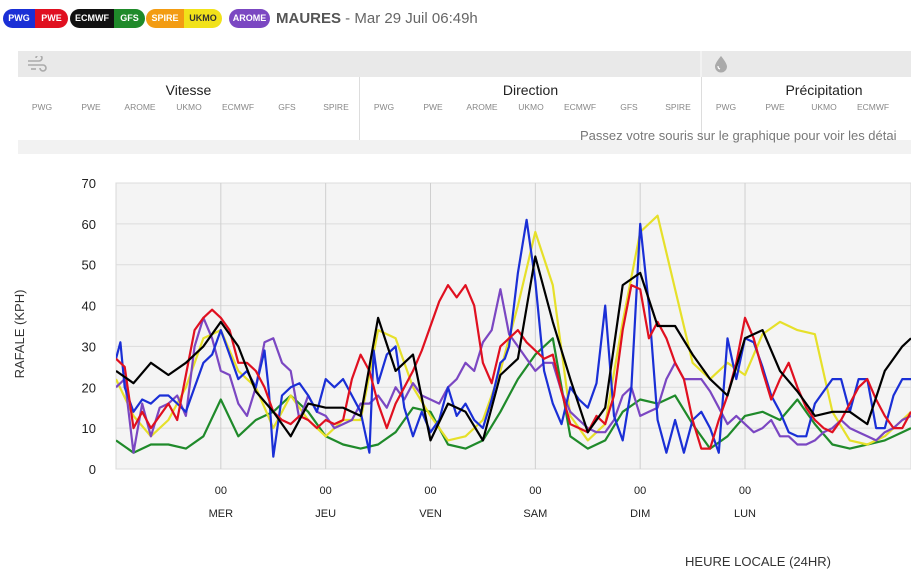 The height and width of the screenshot is (578, 911). What do you see at coordinates (92, 469) in the screenshot?
I see `y-tick-label: 0` at bounding box center [92, 469].